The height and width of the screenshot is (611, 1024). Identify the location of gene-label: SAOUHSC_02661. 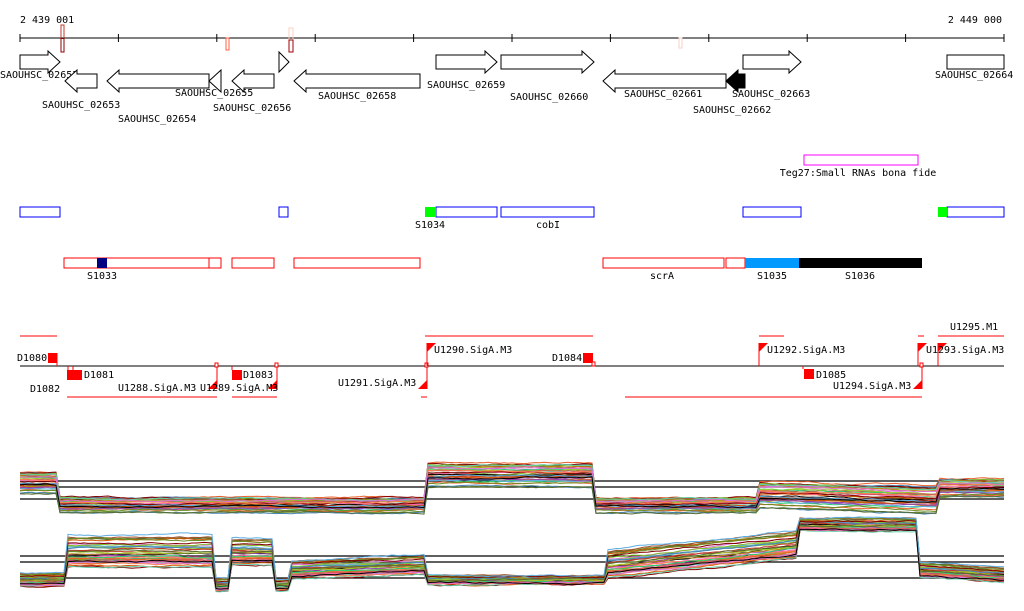
(663, 94).